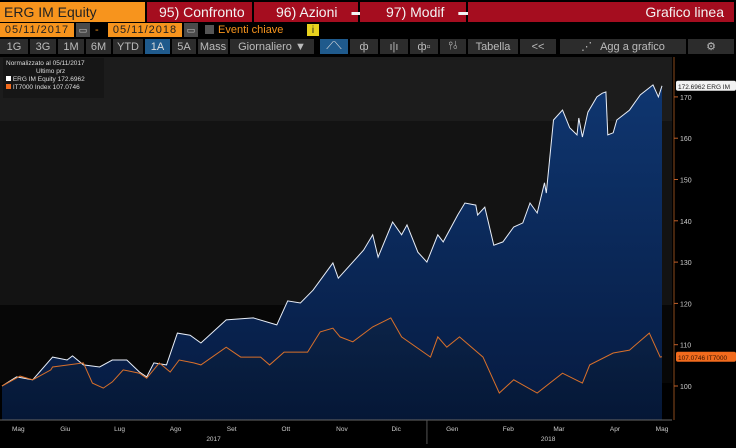  I want to click on y-tick-label: 140, so click(686, 222).